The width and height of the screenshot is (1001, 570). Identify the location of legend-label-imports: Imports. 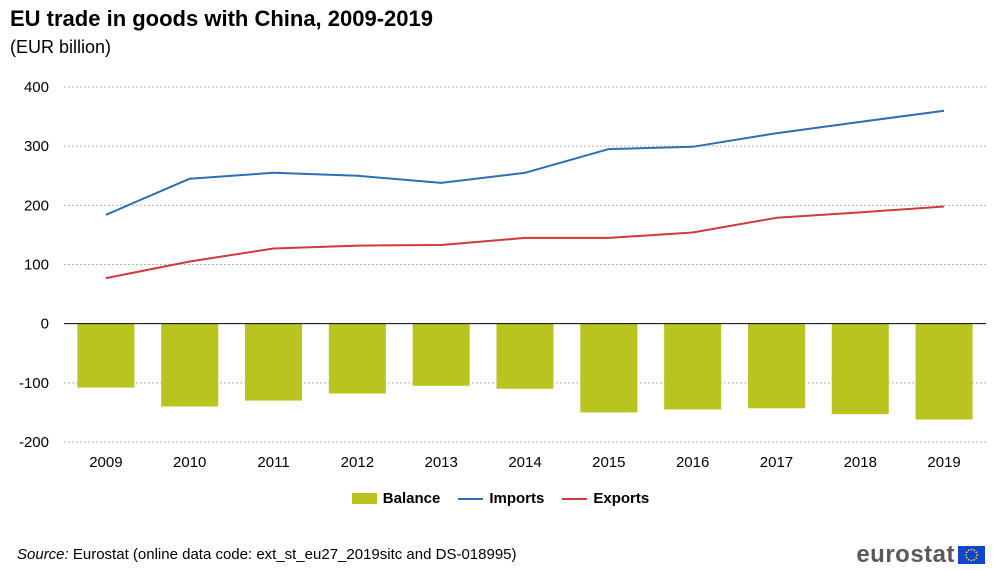
(517, 498).